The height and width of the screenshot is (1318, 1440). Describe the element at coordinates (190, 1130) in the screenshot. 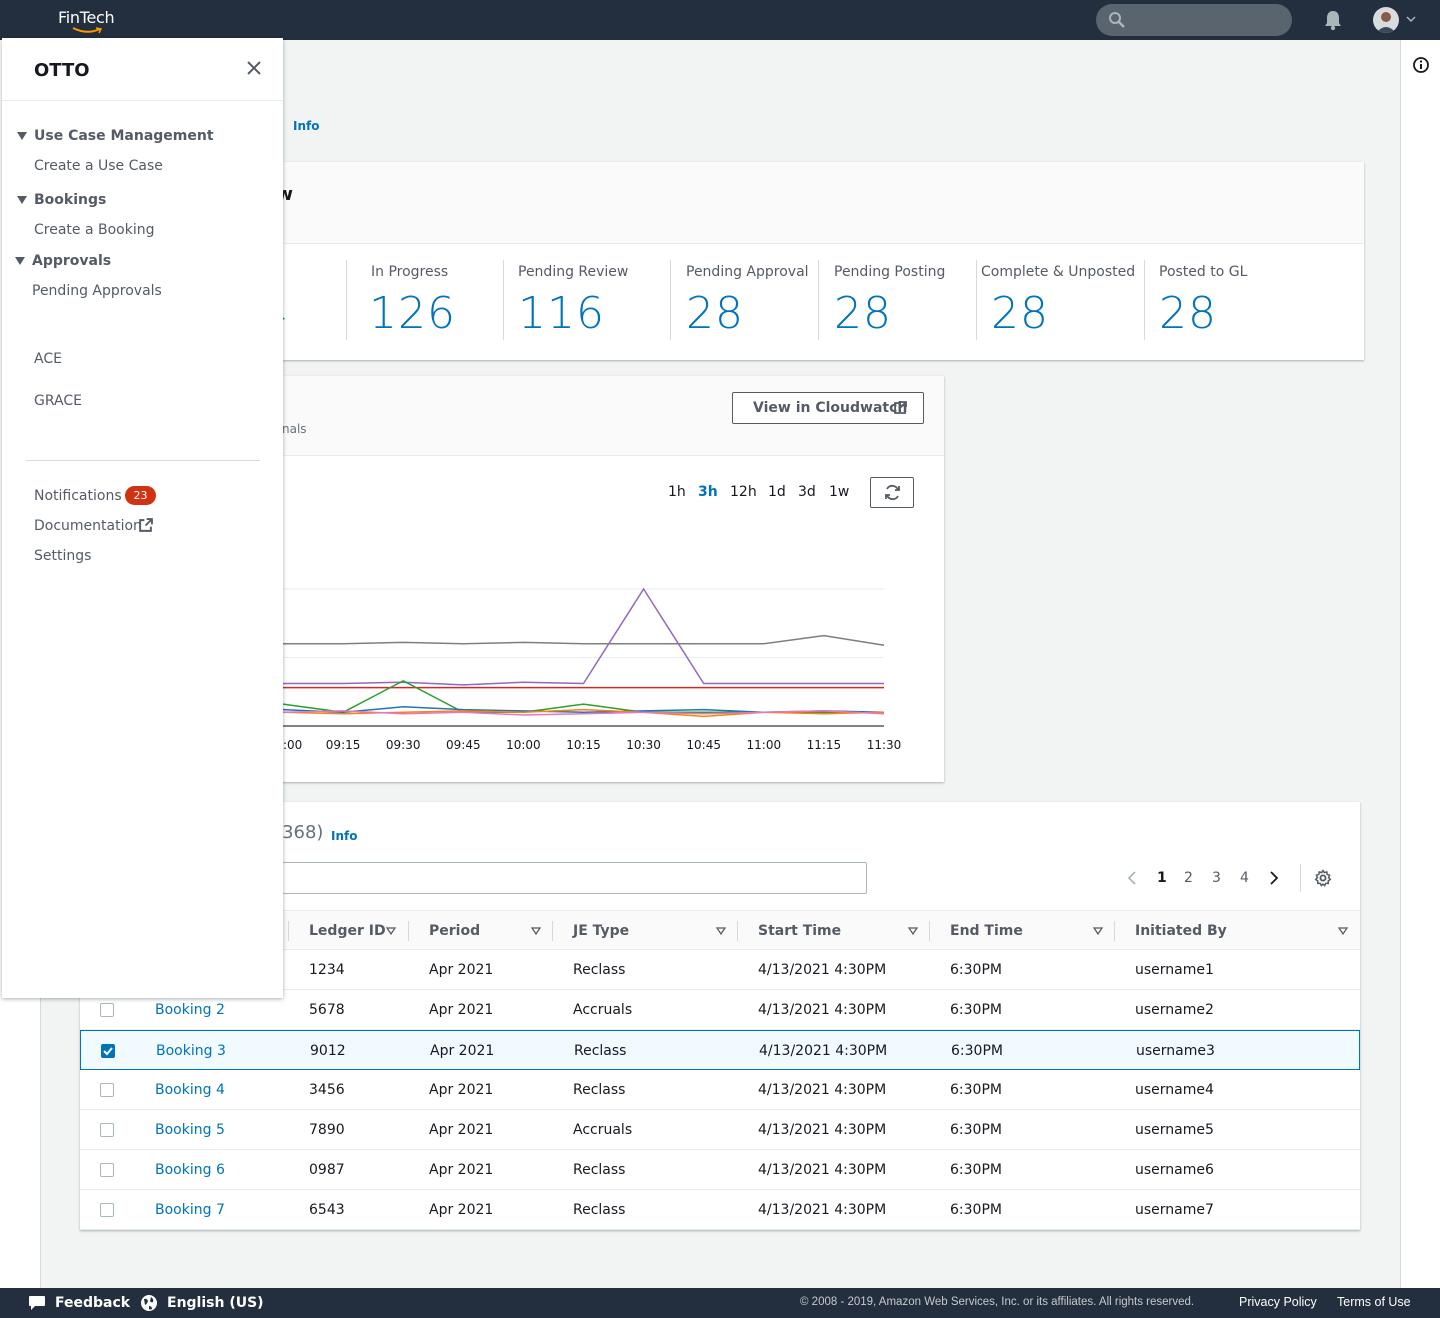

I see `cell-booking: Booking 5` at that location.